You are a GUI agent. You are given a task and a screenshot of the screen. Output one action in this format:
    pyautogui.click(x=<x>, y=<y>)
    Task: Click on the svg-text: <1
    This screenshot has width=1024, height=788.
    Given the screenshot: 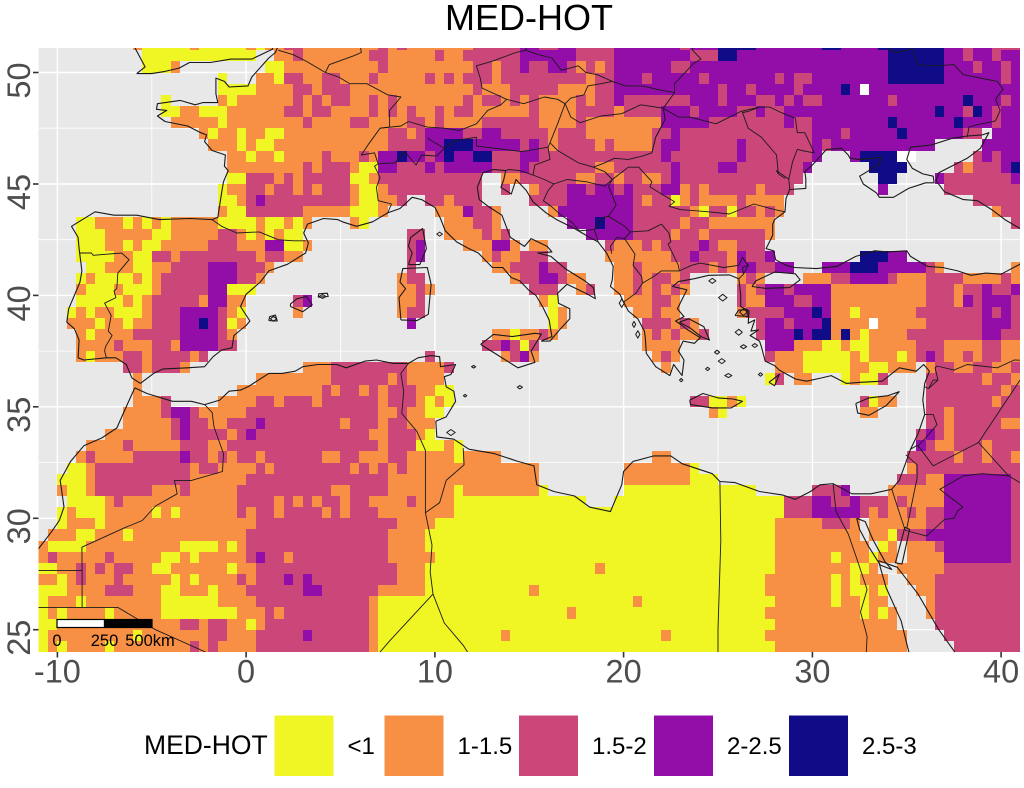 What is the action you would take?
    pyautogui.click(x=361, y=746)
    